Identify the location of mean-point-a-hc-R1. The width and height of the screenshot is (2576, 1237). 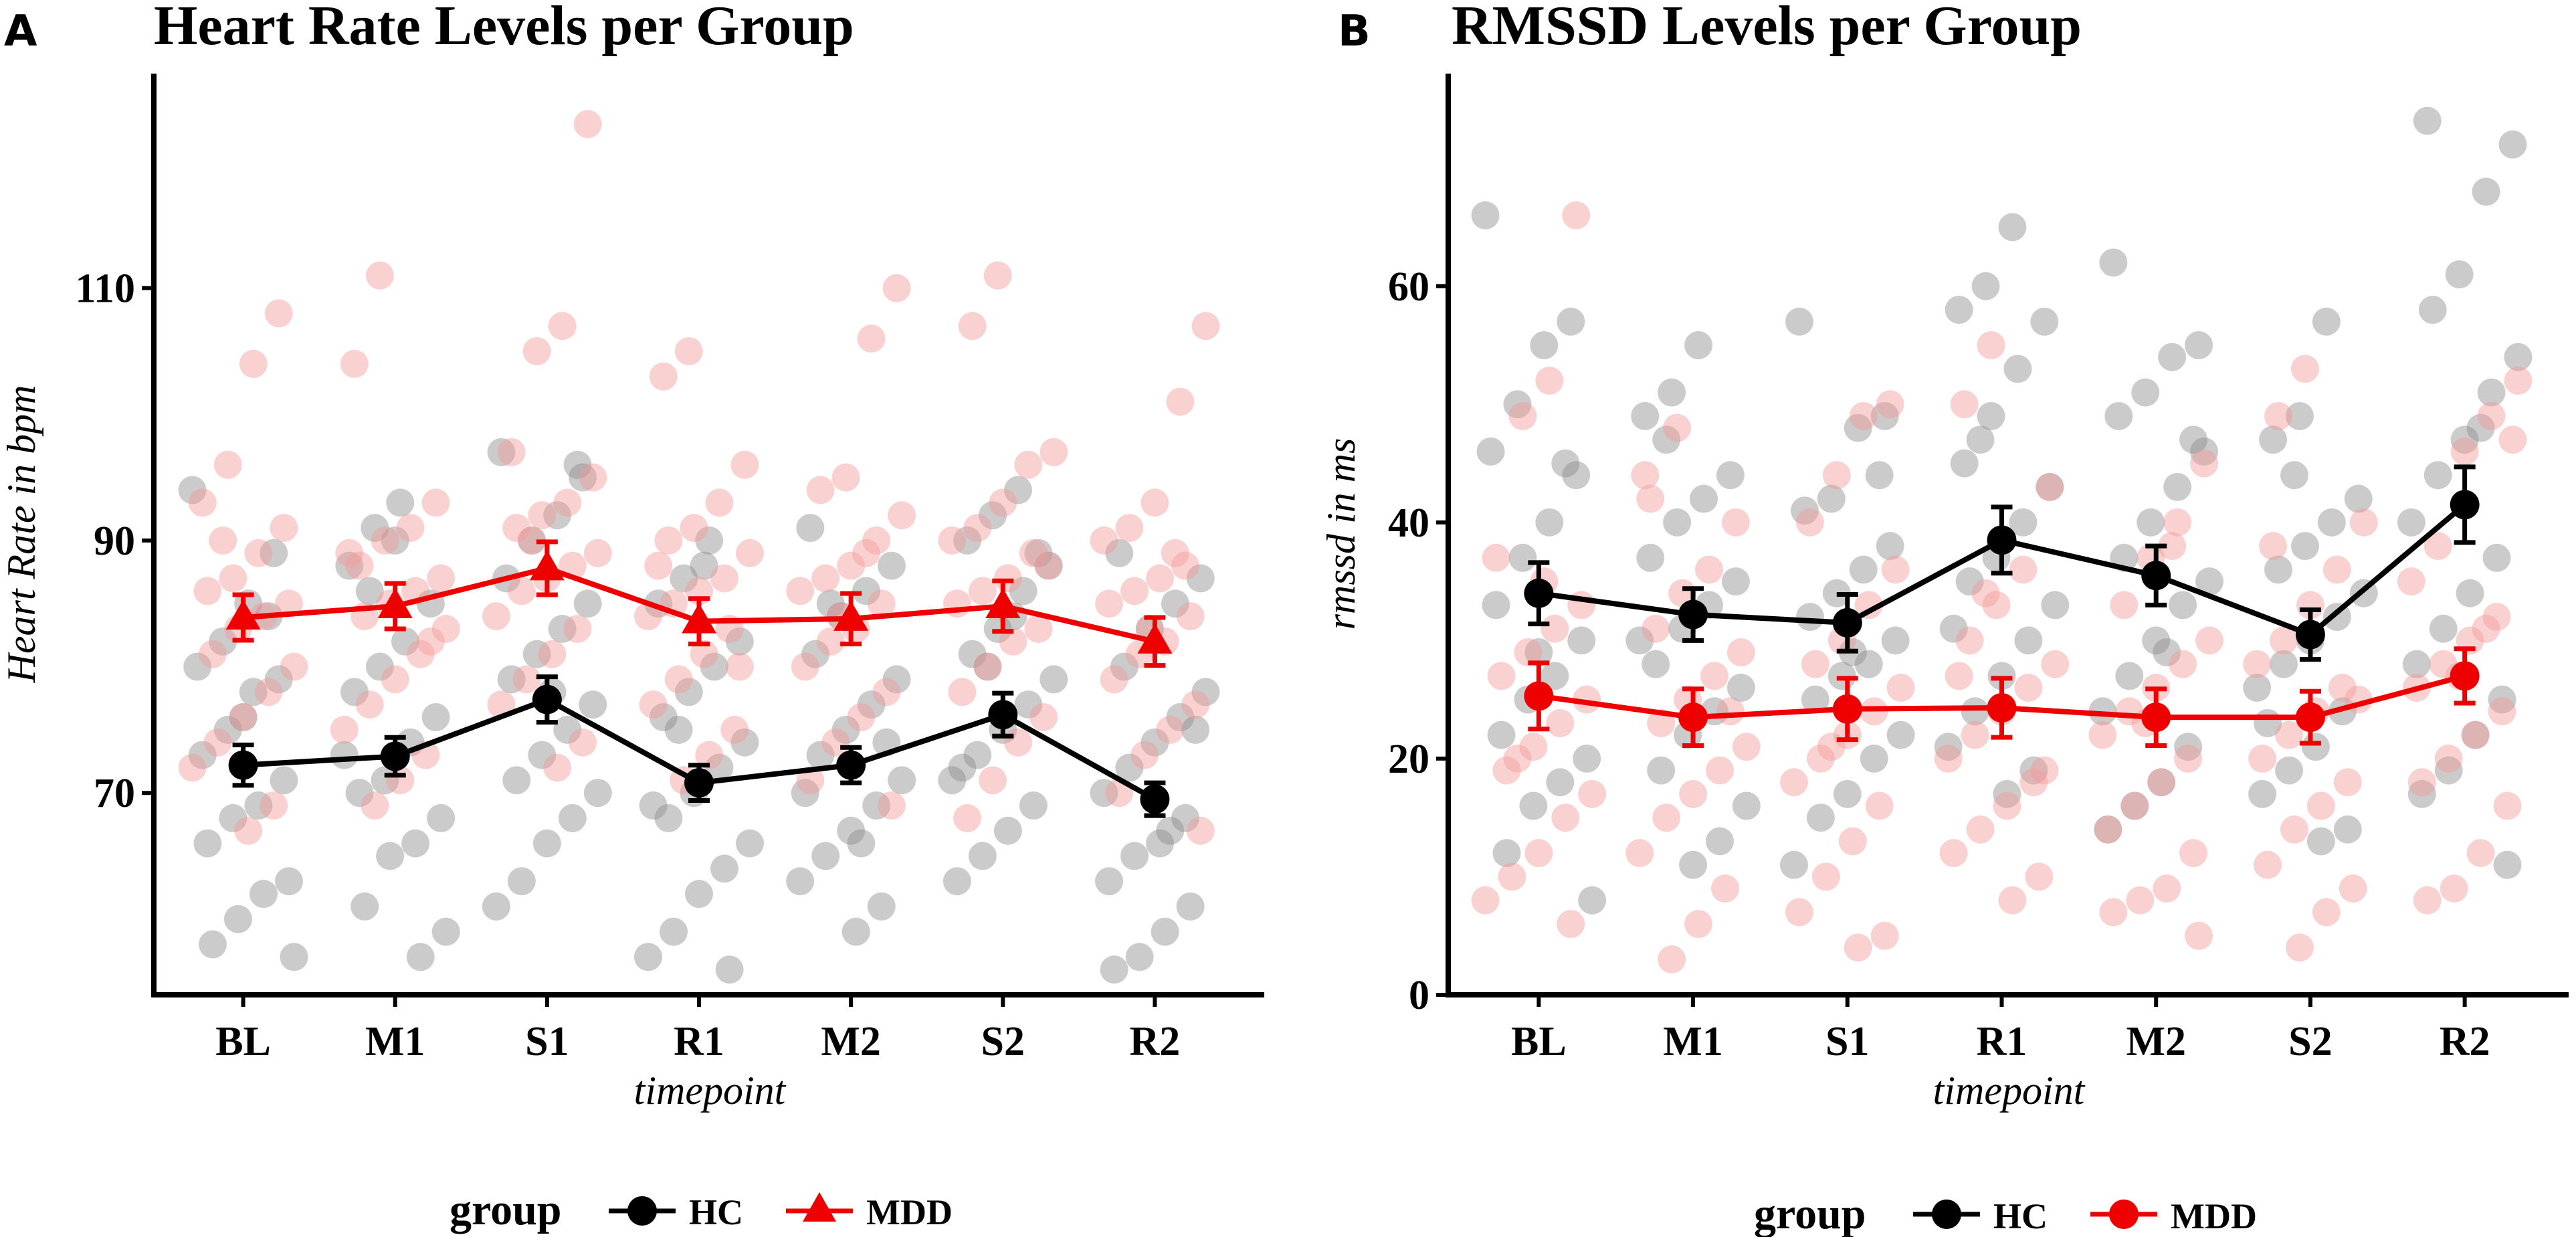
(699, 783).